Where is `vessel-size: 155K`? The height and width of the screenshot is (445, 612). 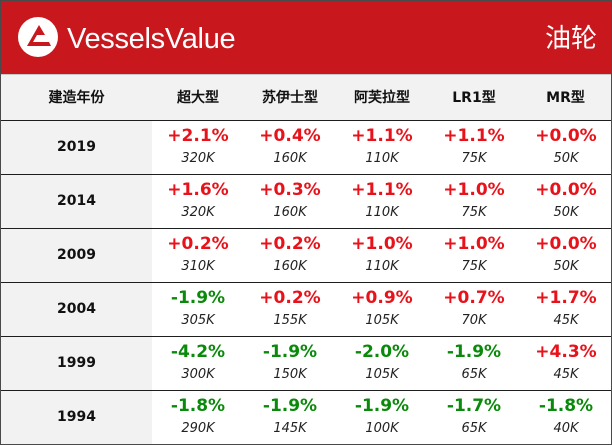
vessel-size: 155K is located at coordinates (290, 320).